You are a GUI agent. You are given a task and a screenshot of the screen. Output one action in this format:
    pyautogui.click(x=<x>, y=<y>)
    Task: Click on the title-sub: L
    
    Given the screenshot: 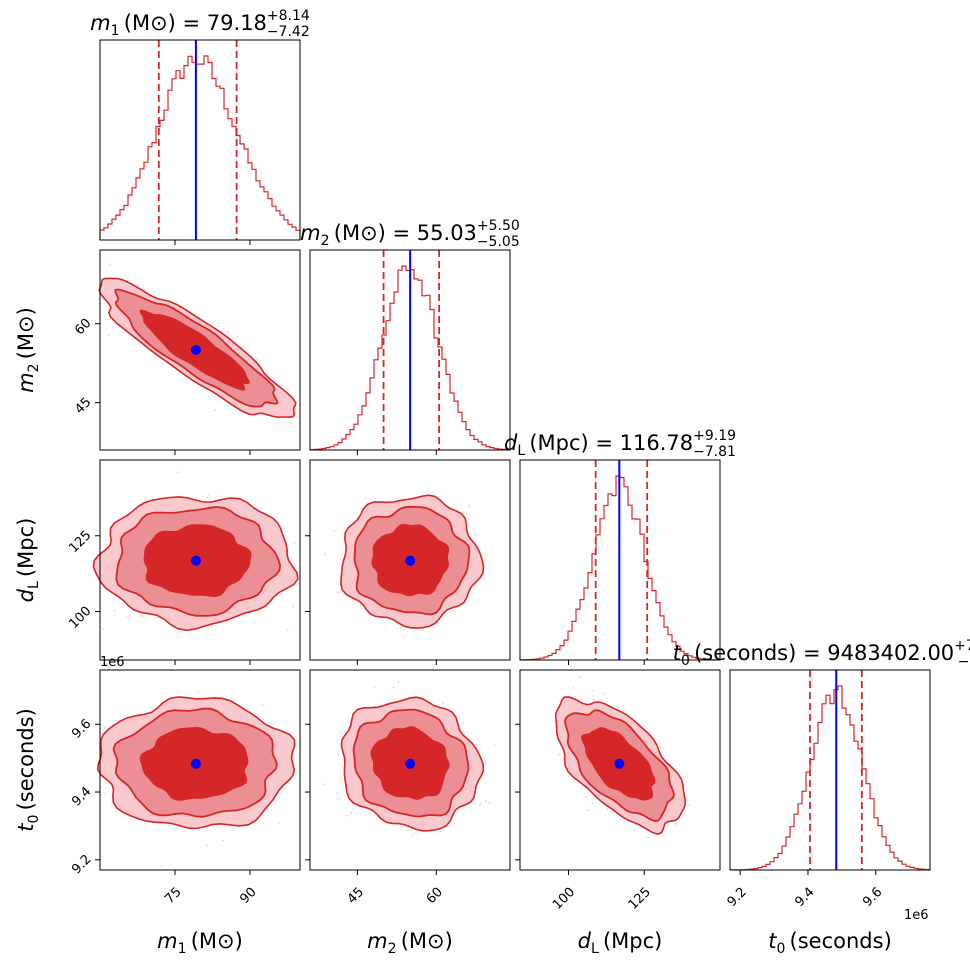 What is the action you would take?
    pyautogui.click(x=521, y=451)
    